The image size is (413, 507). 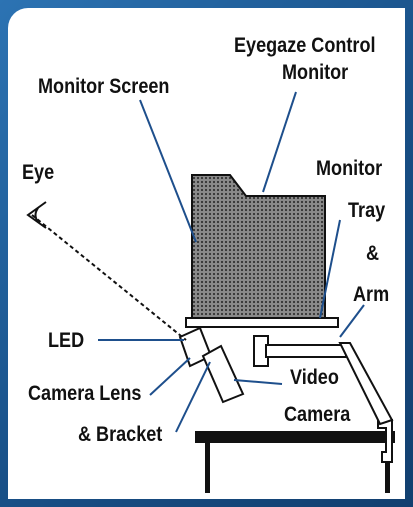 I want to click on arm-vertical, so click(x=366, y=384).